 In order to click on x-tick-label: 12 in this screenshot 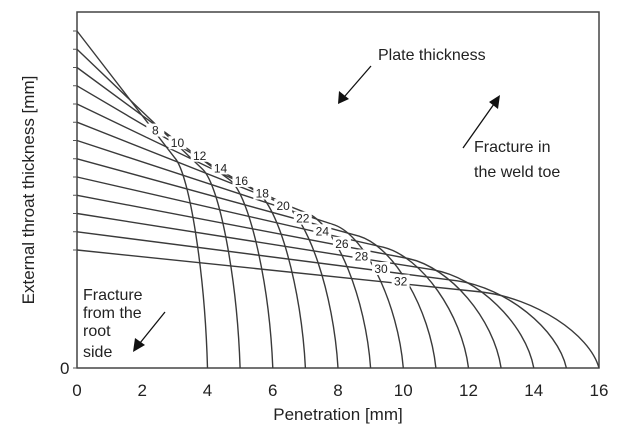, I will do `click(468, 390)`.